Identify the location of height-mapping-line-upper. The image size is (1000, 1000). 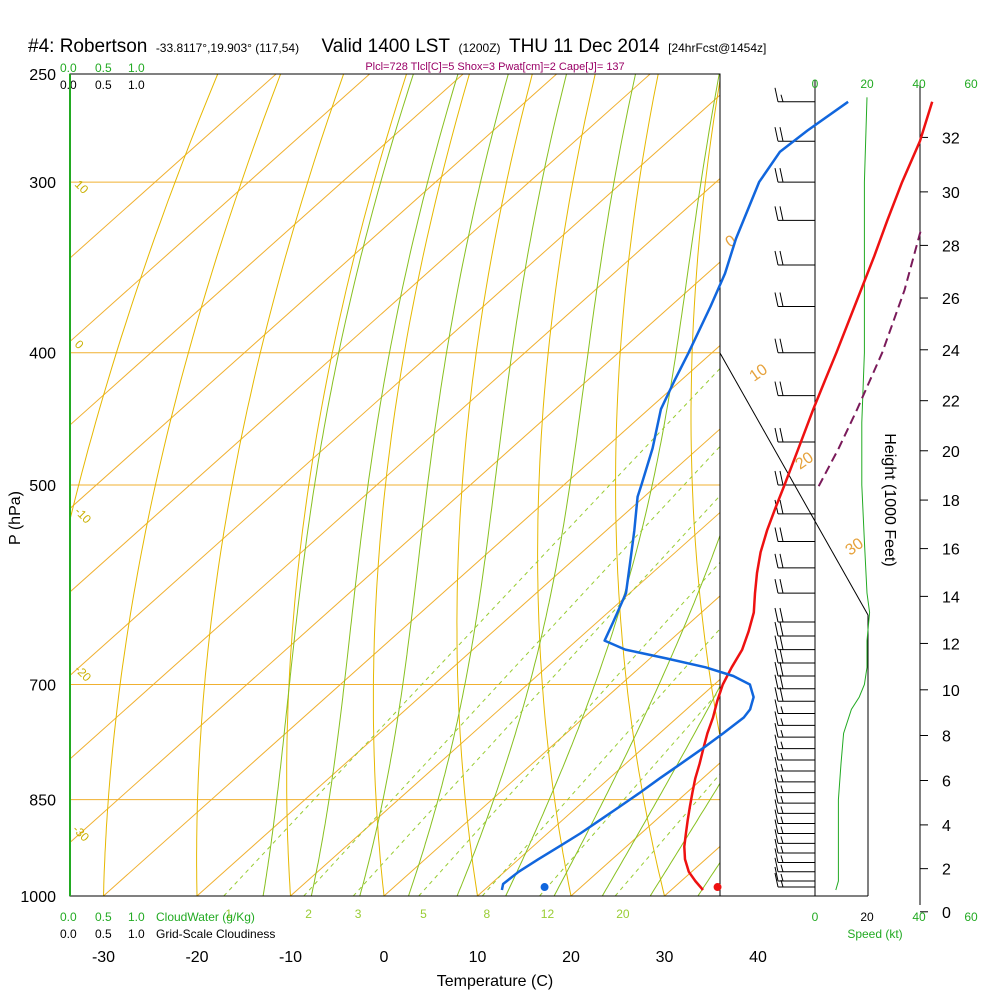
(794, 484).